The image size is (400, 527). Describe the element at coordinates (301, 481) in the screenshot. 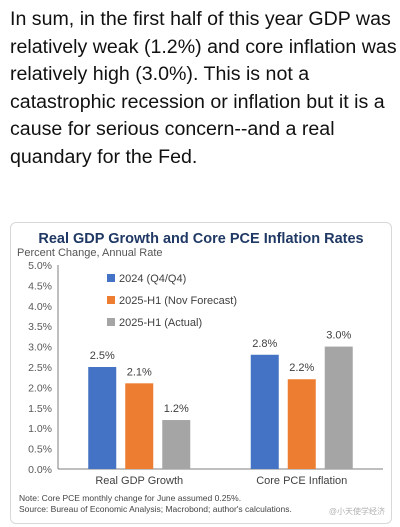

I see `x-tick-label: Core PCE Inflation` at that location.